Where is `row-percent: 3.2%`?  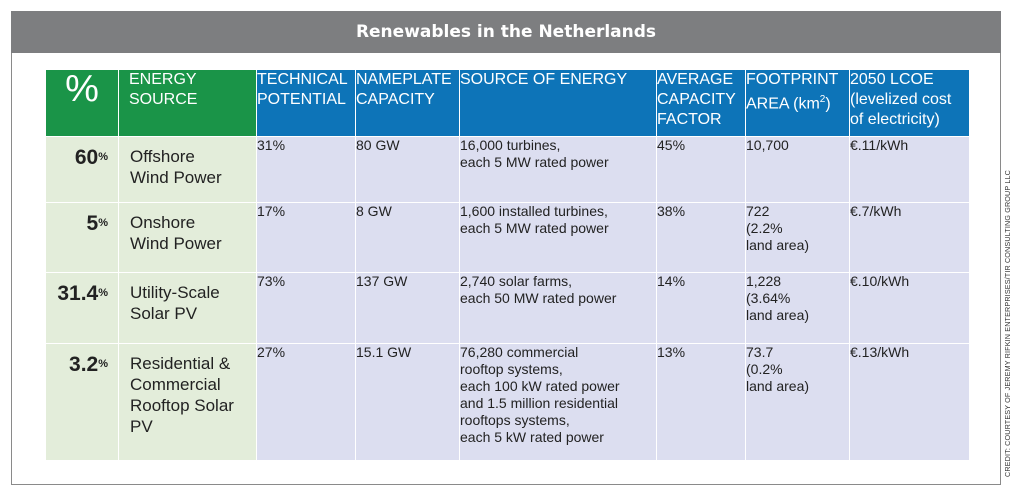 row-percent: 3.2% is located at coordinates (82, 402).